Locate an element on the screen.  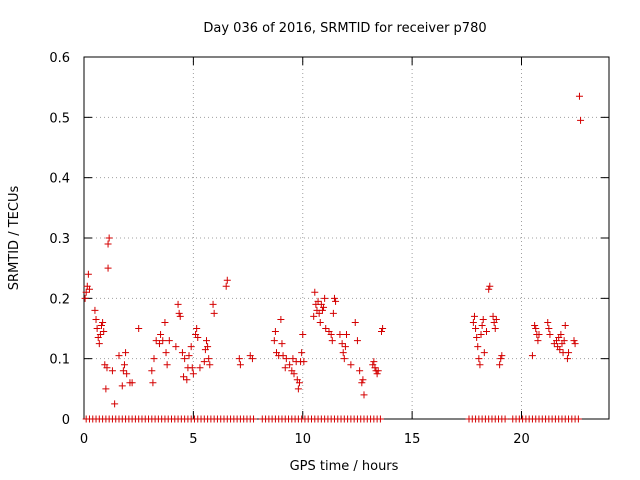
y-tick-label: 0 is located at coordinates (66, 420).